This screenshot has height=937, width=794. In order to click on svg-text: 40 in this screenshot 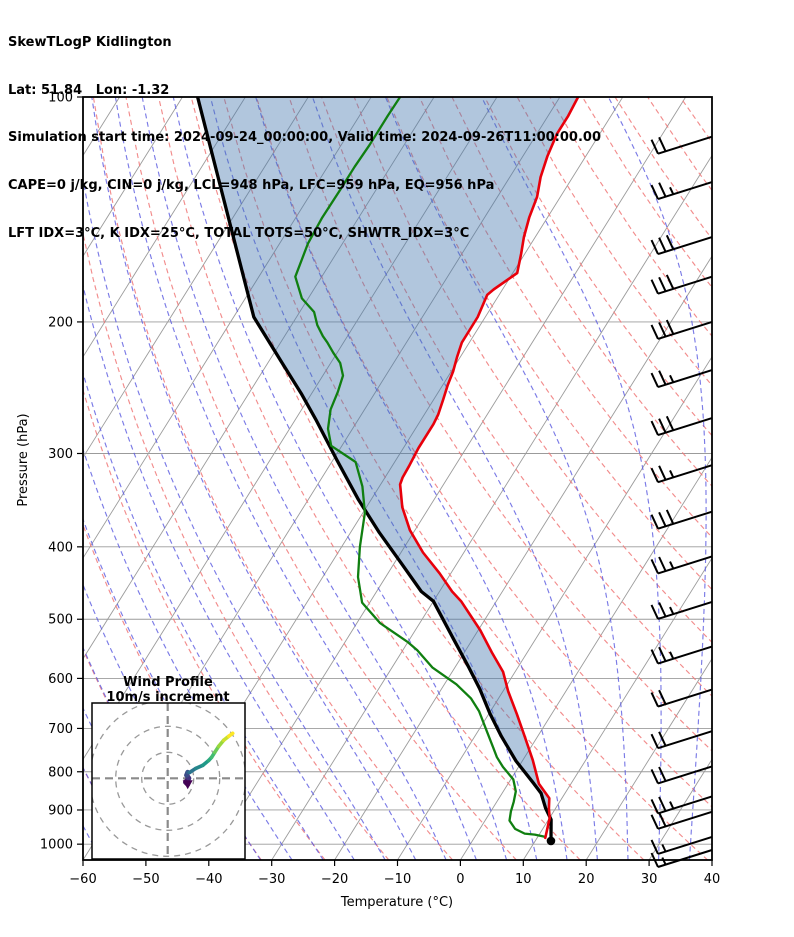, I will do `click(712, 879)`.